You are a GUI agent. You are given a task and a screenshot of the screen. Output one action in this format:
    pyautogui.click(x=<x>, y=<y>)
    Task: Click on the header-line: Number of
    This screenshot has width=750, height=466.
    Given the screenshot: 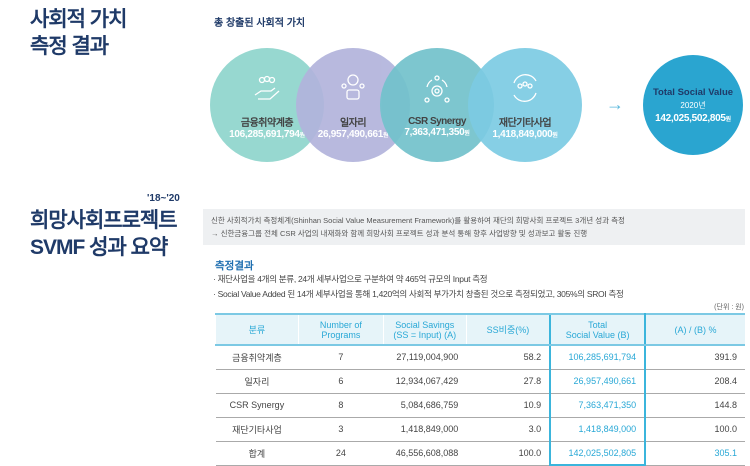 What is the action you would take?
    pyautogui.click(x=340, y=324)
    